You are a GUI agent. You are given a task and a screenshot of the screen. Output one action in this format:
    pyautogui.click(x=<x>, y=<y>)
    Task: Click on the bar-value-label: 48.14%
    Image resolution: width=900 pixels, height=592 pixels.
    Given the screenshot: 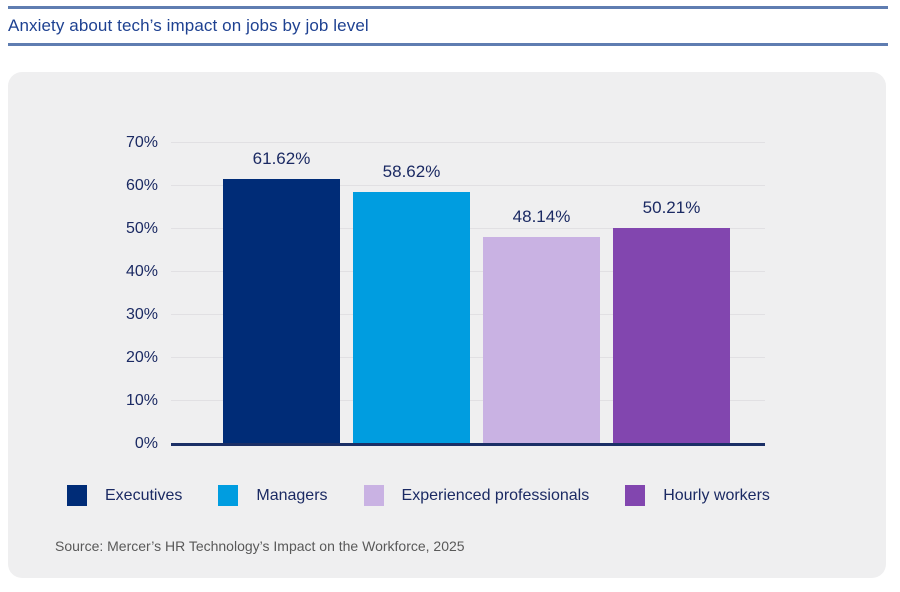 What is the action you would take?
    pyautogui.click(x=541, y=216)
    